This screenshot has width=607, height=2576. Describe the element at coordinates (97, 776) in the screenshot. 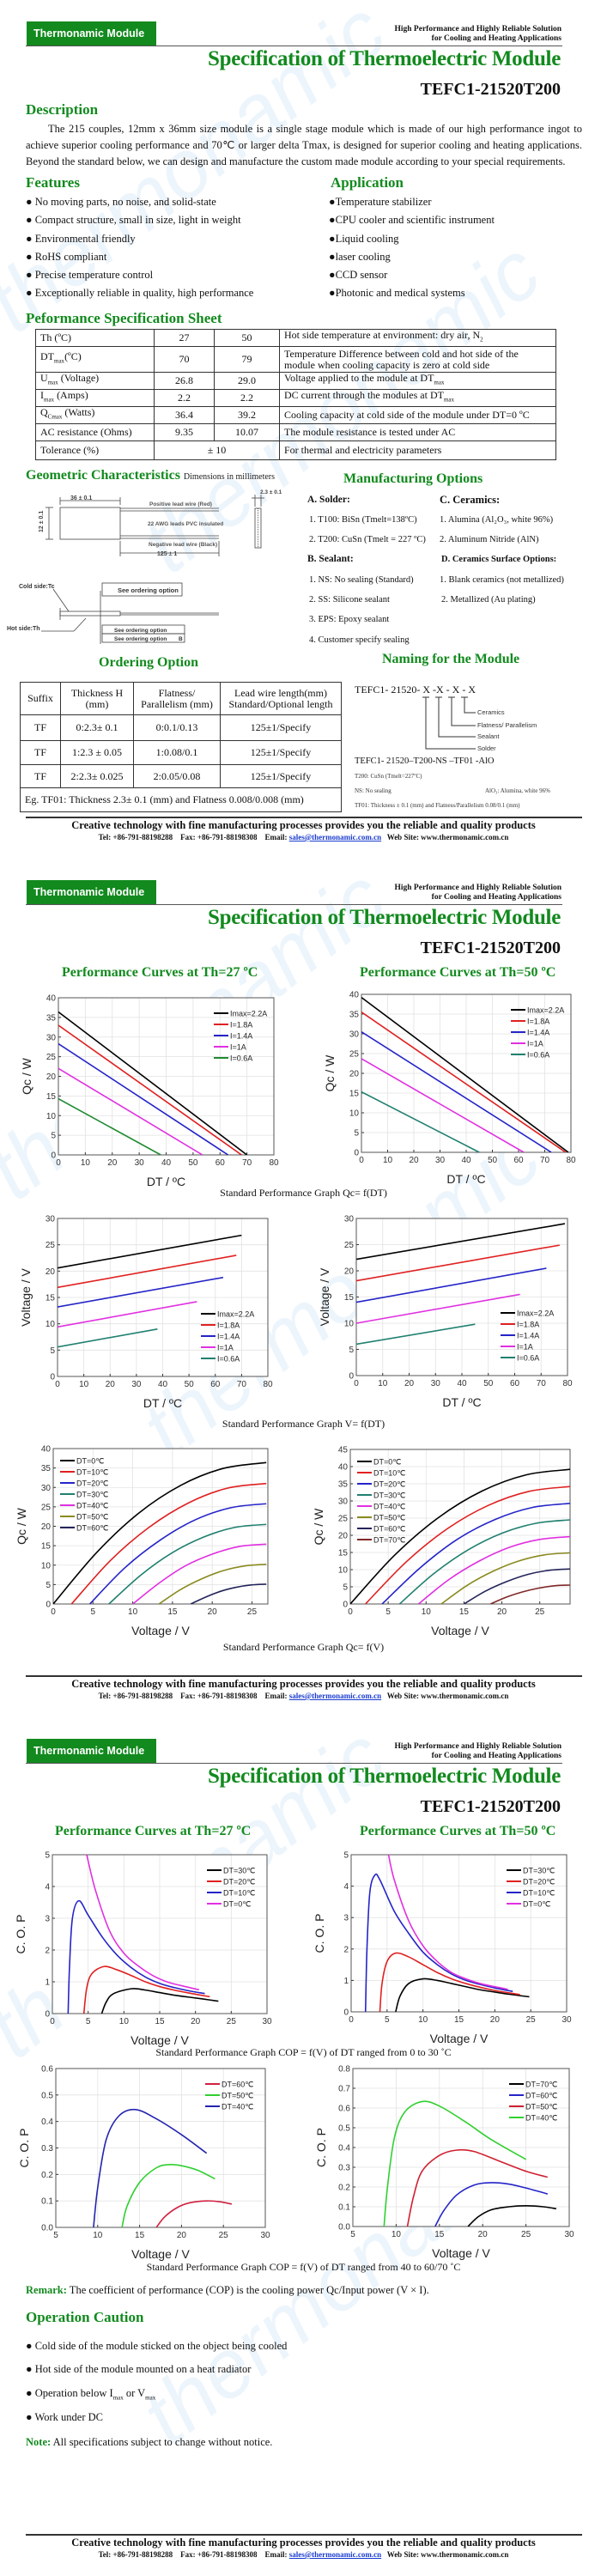

I see `ordering-cell: 2:2.3± 0.025` at that location.